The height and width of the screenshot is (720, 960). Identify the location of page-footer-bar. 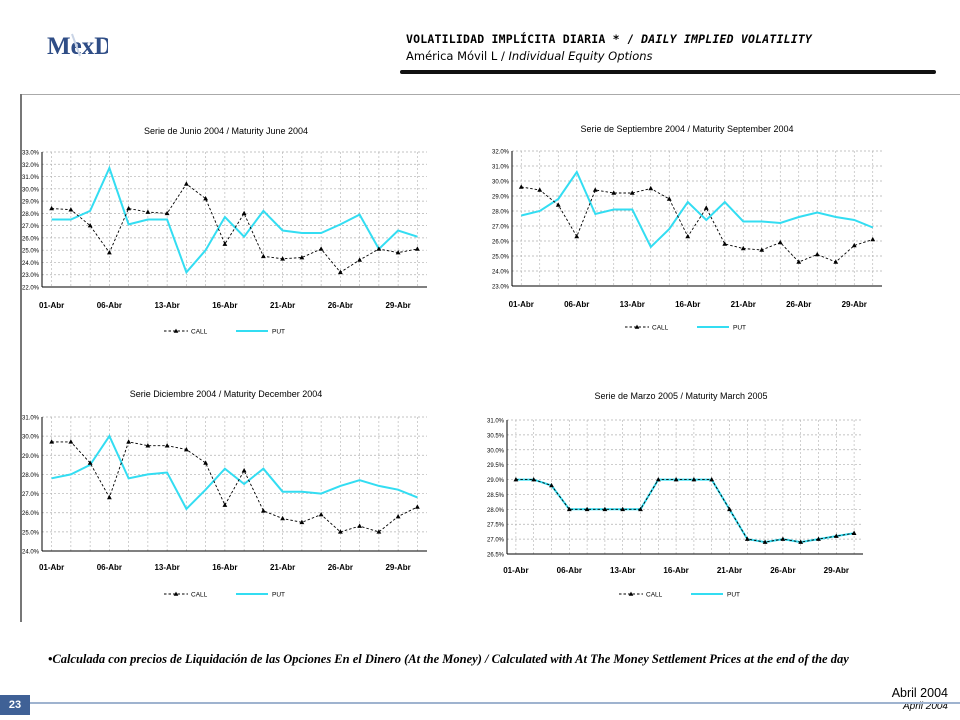
(480, 703).